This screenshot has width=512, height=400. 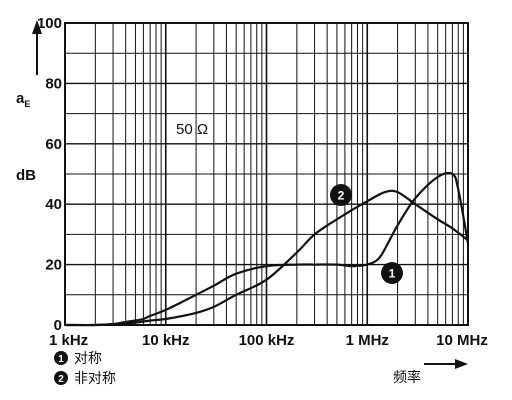 What do you see at coordinates (366, 234) in the screenshot?
I see `series-markers: 12` at bounding box center [366, 234].